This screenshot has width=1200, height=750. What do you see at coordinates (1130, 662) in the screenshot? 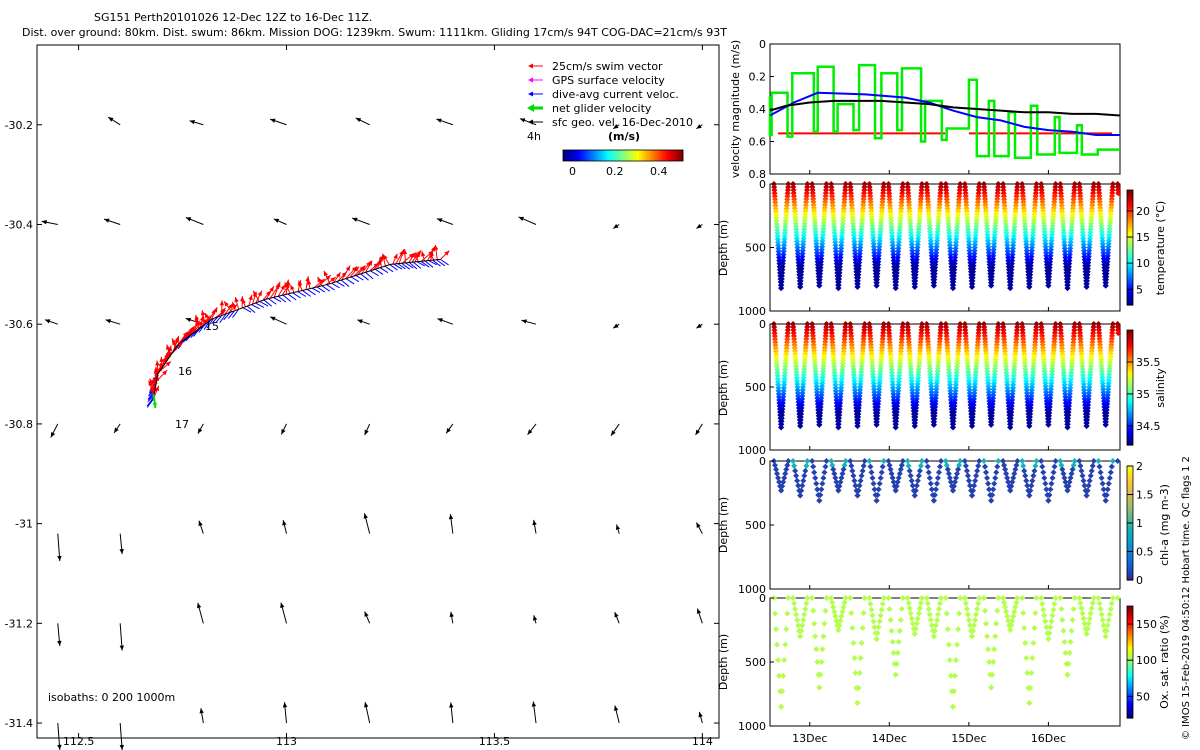
I see `oxygen-cbar-frame` at bounding box center [1130, 662].